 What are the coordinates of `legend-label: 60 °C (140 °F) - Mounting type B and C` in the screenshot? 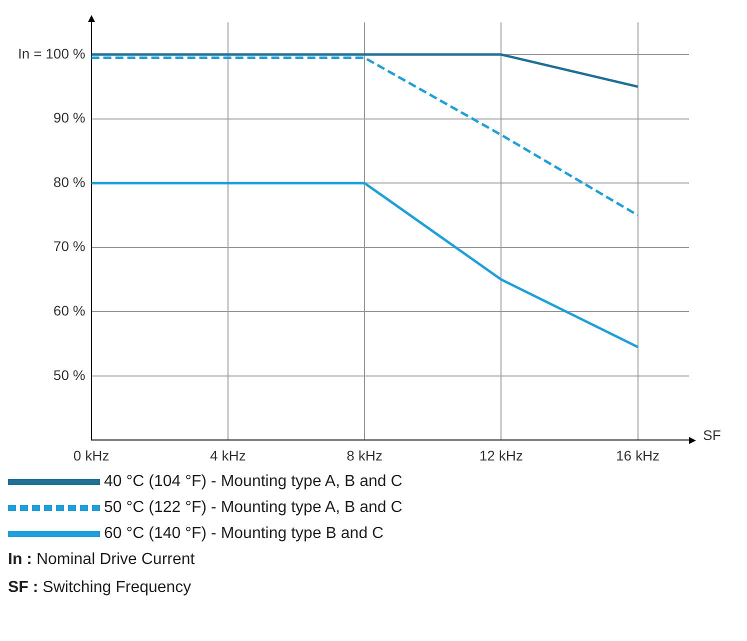 It's located at (244, 534).